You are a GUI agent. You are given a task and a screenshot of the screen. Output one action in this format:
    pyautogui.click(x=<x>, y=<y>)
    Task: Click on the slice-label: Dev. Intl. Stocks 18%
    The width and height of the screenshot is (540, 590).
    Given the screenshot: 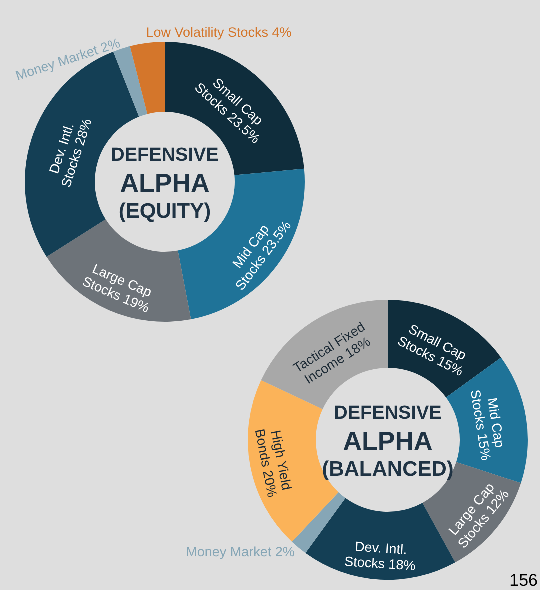 What is the action you would take?
    pyautogui.click(x=380, y=556)
    